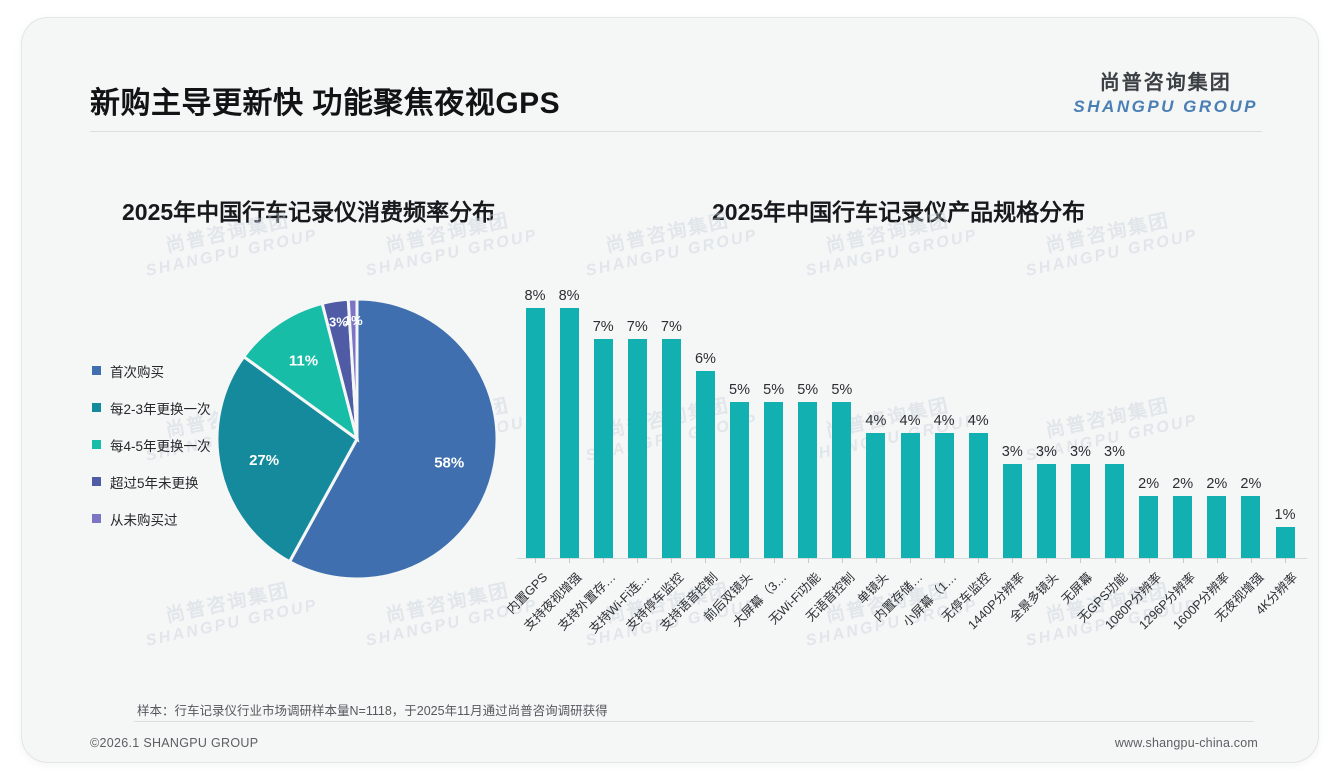 This screenshot has height=780, width=1340. What do you see at coordinates (325, 103) in the screenshot?
I see `page-title: 新购主导更新快 功能聚焦夜视GPS` at bounding box center [325, 103].